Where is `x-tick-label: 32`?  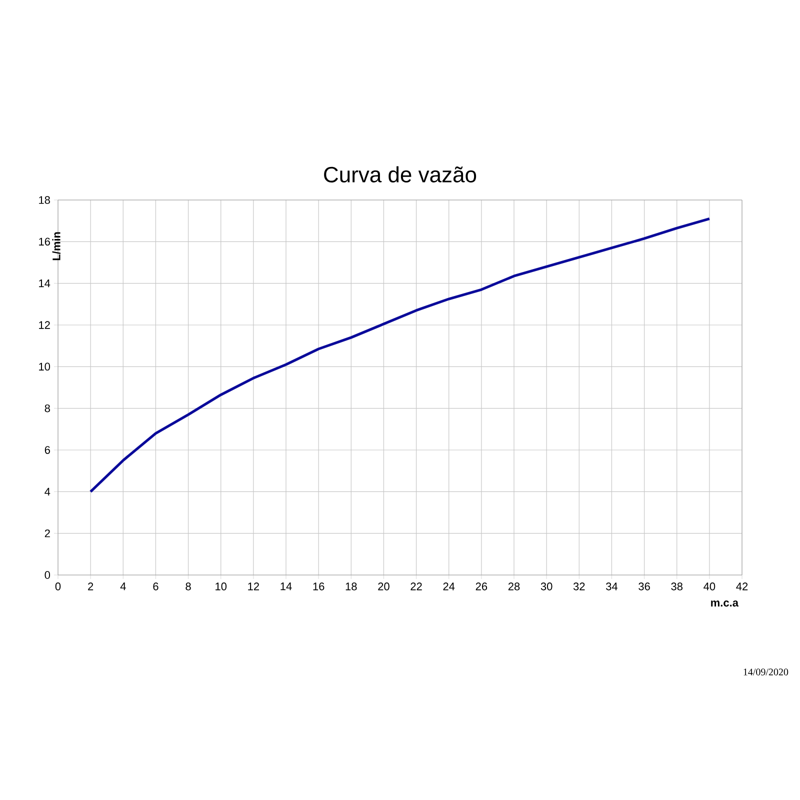
x-tick-label: 32 is located at coordinates (579, 586).